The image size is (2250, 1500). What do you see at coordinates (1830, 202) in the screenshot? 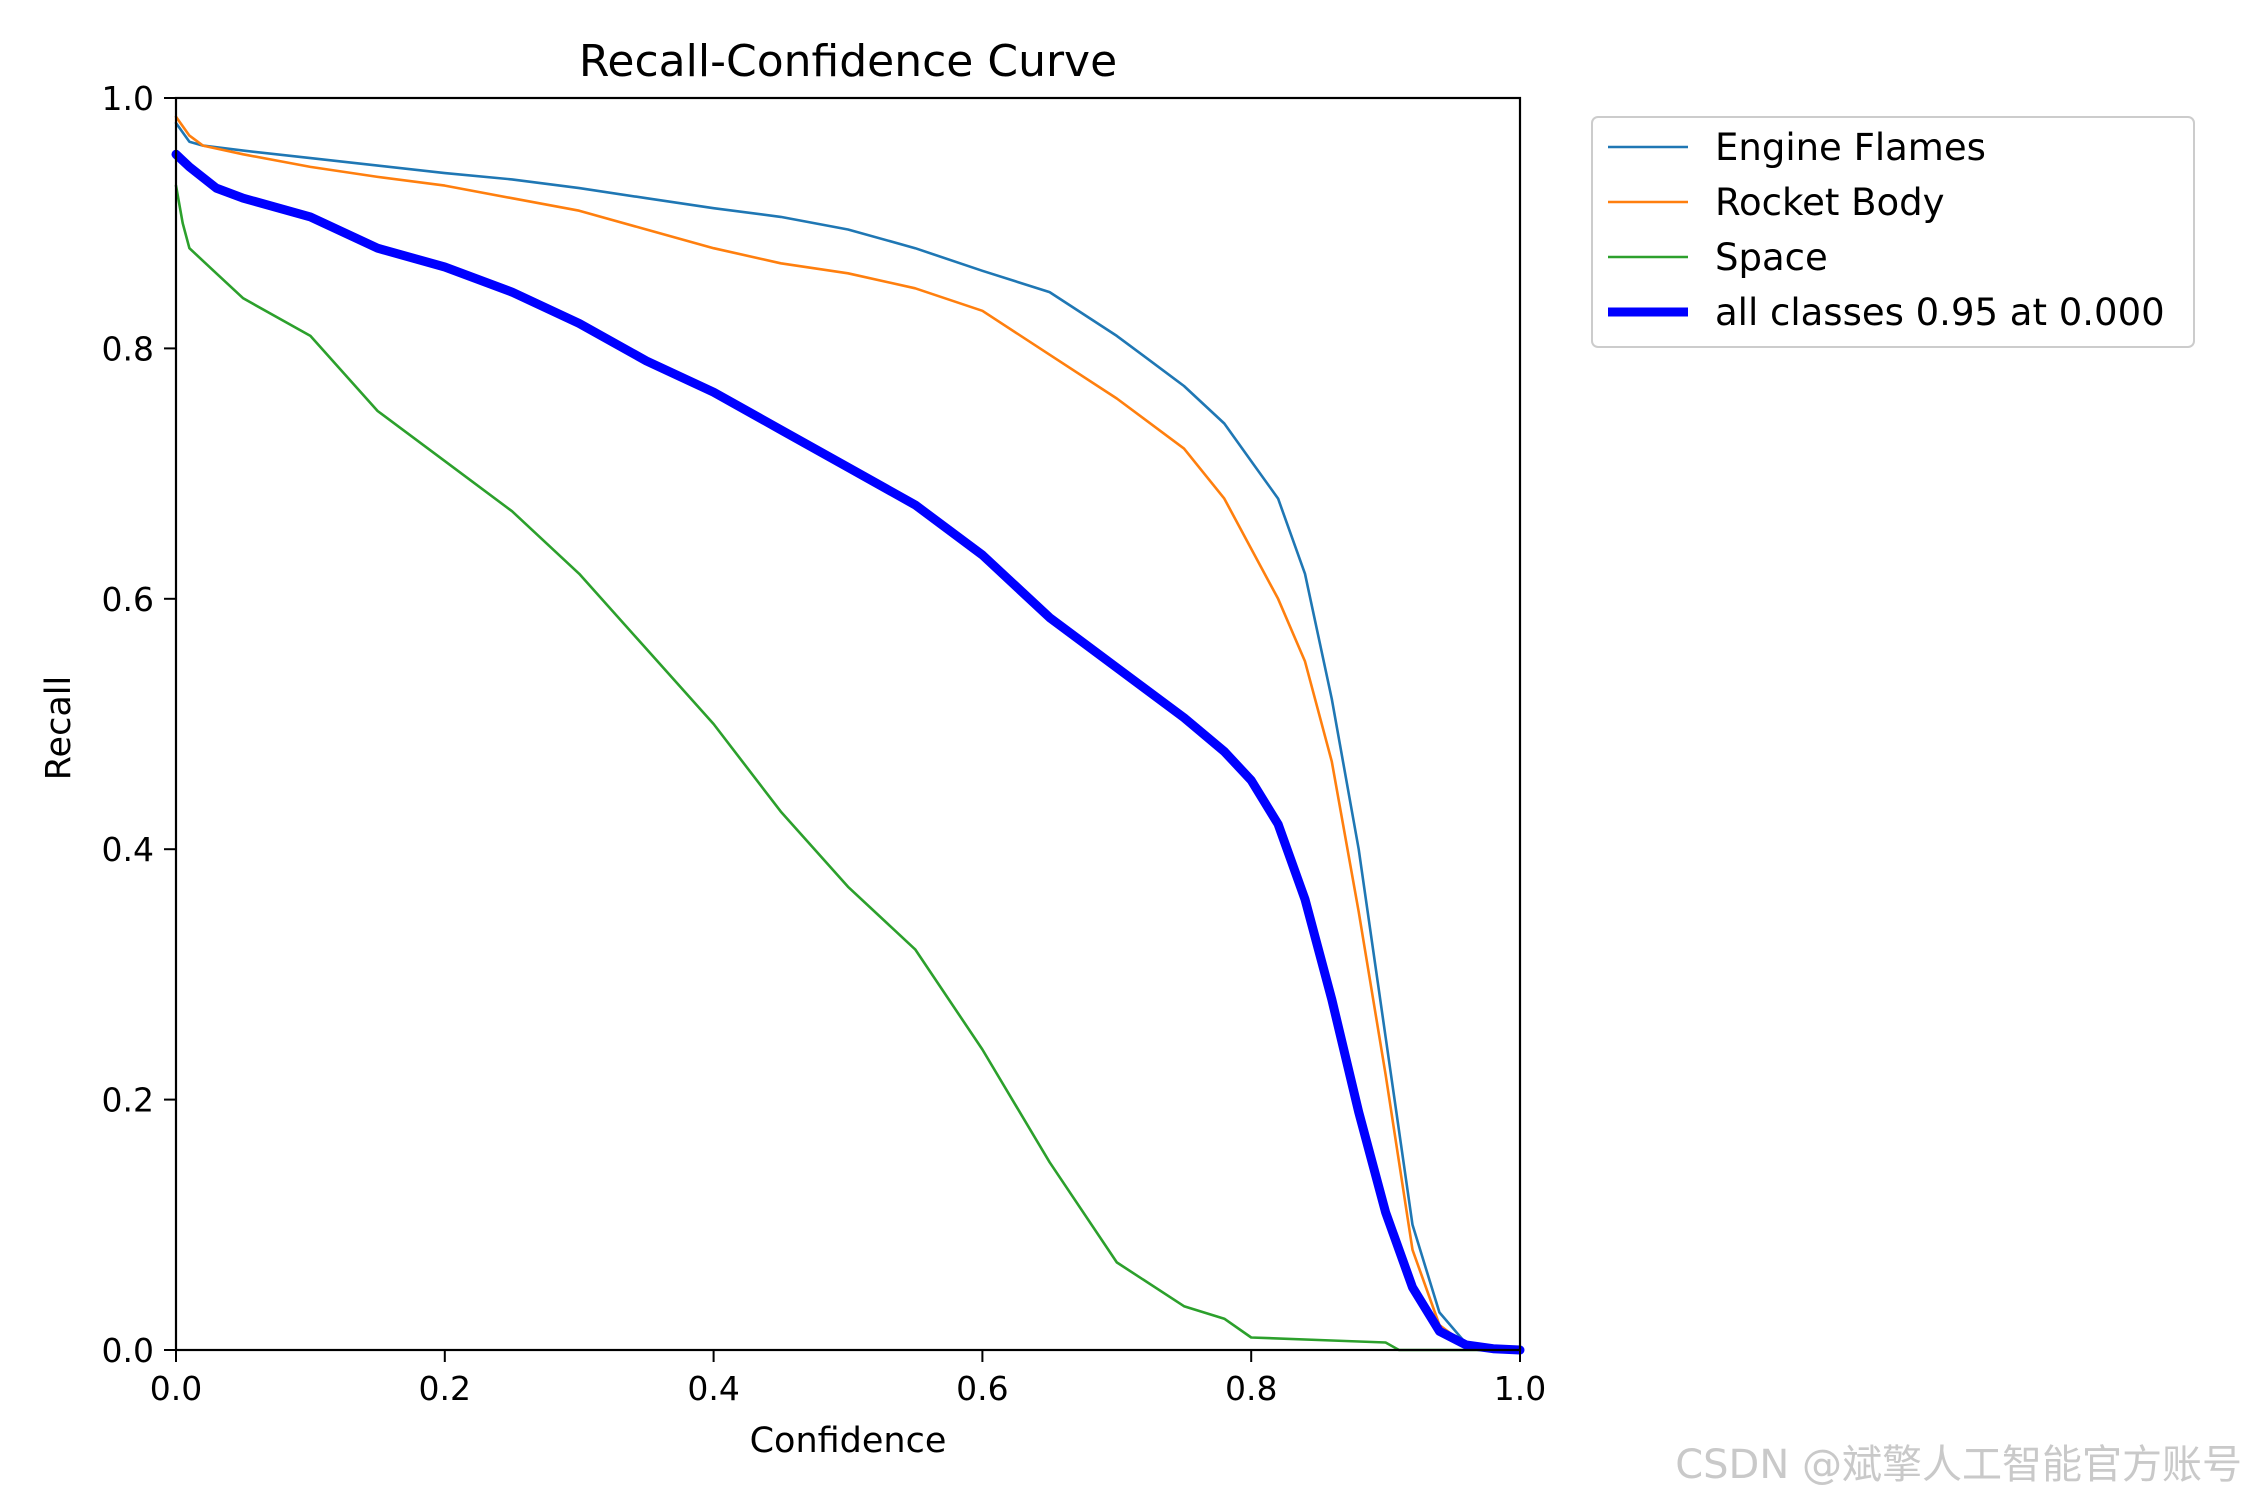
I see `legend-label-1: Rocket Body` at bounding box center [1830, 202].